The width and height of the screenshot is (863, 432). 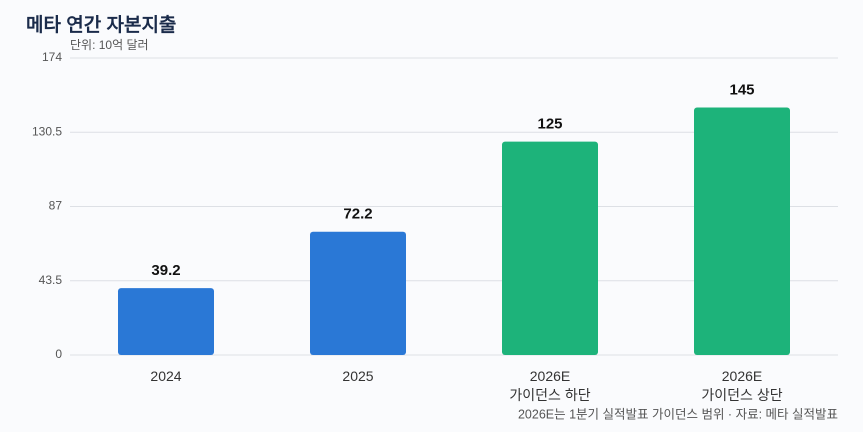 What do you see at coordinates (678, 414) in the screenshot?
I see `footnote: 2026E는 1분기 실적발표 가이던스 범위 · 자료: 메타 실적발표` at bounding box center [678, 414].